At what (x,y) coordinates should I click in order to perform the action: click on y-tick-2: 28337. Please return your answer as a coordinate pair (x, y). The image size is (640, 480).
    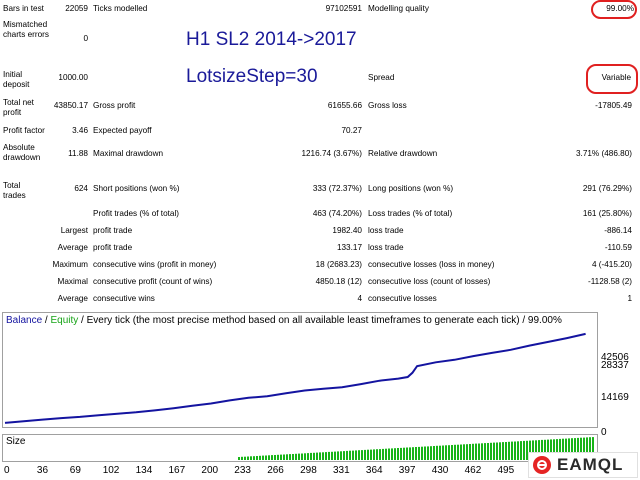
    Looking at the image, I should click on (615, 365).